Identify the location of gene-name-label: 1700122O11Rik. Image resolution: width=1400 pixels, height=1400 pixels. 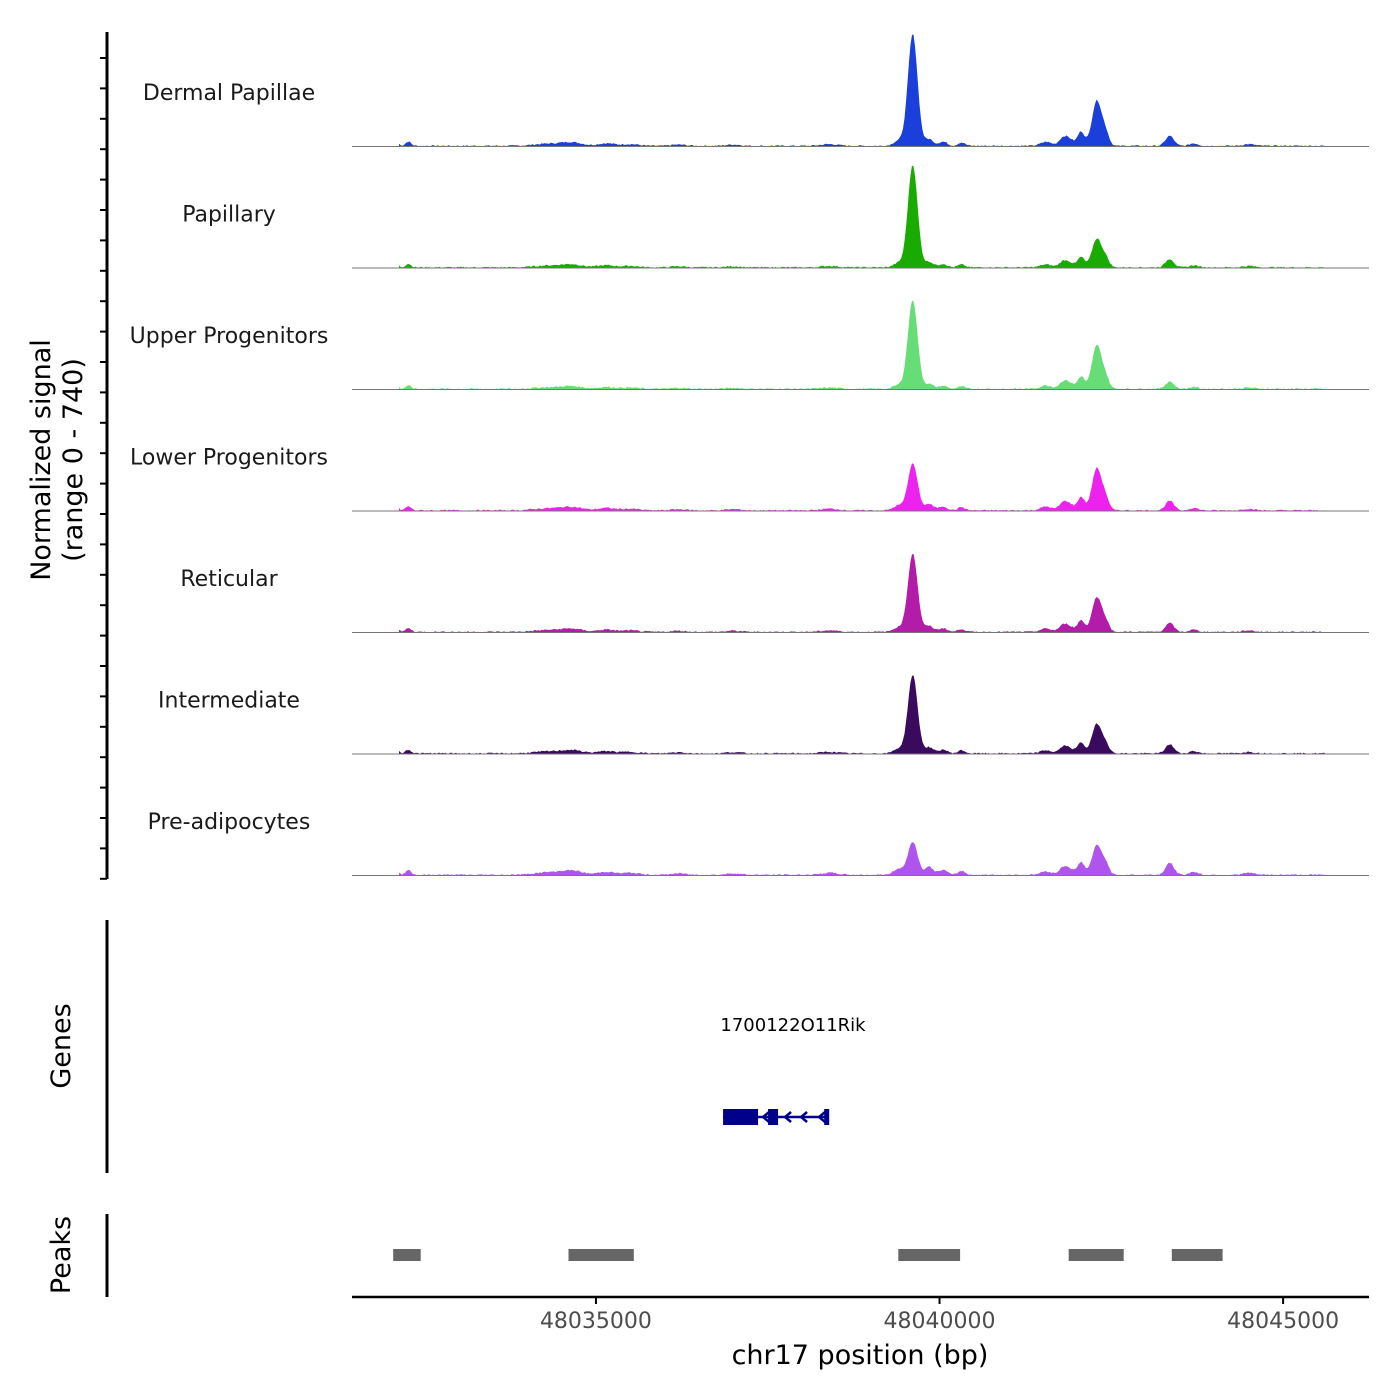
(793, 1025).